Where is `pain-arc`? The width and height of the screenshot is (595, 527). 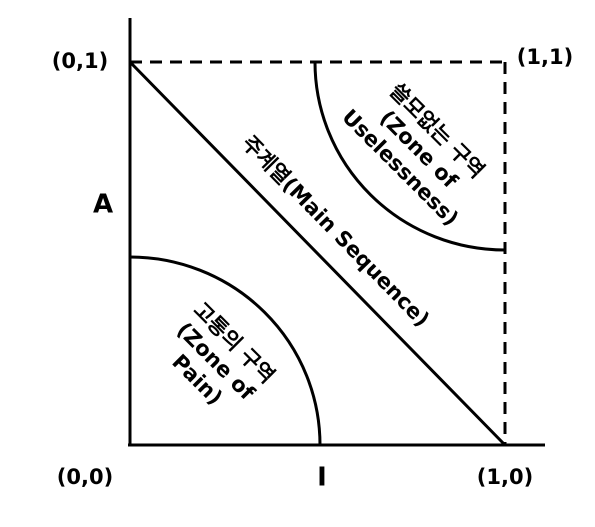
pain-arc is located at coordinates (225, 350).